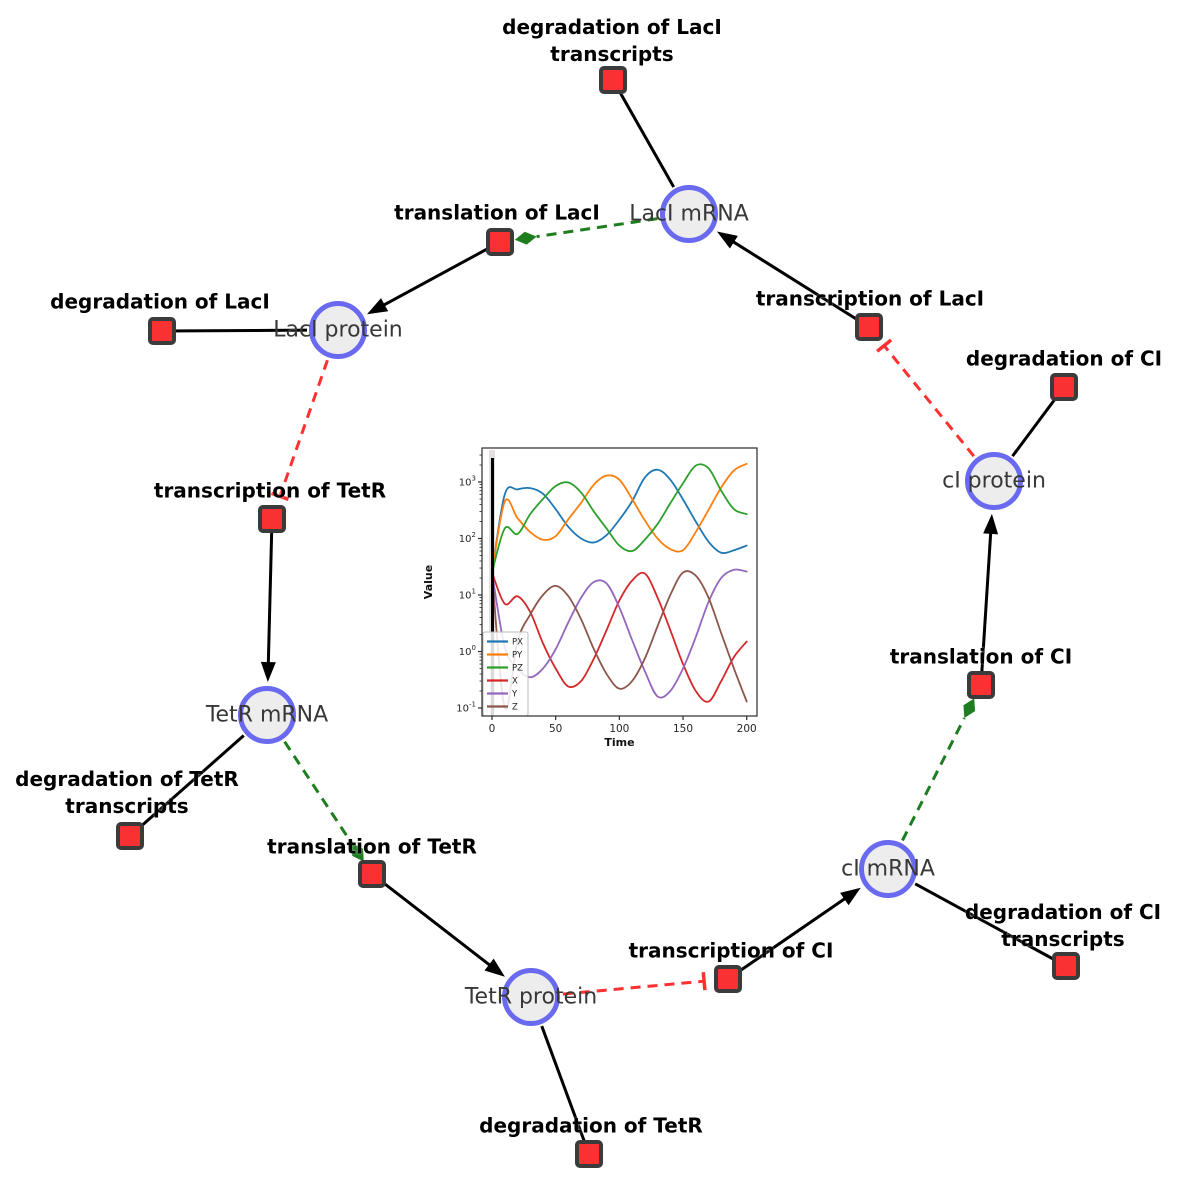 This screenshot has height=1200, width=1189. Describe the element at coordinates (981, 685) in the screenshot. I see `reaction-node-translation-ci` at that location.